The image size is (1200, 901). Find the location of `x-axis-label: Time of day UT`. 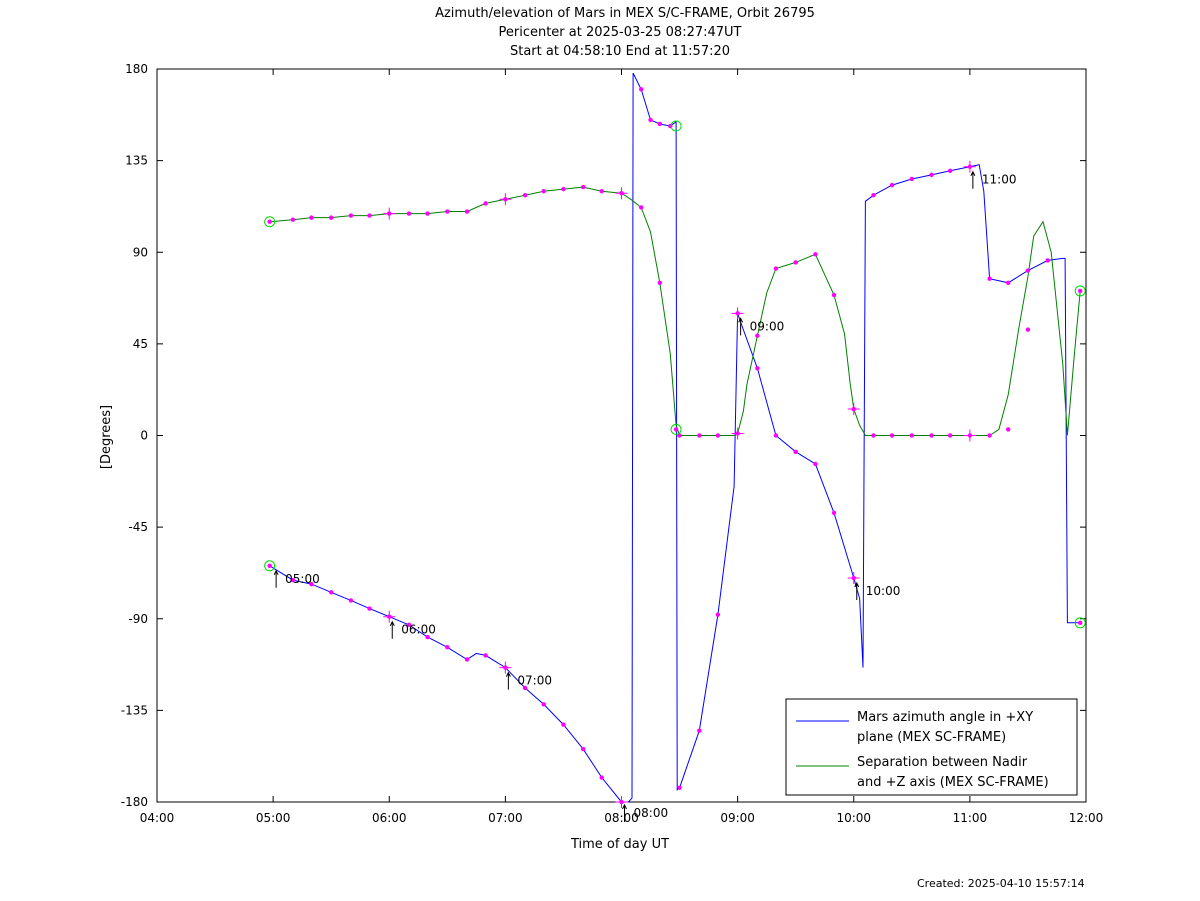

x-axis-label: Time of day UT is located at coordinates (619, 844).